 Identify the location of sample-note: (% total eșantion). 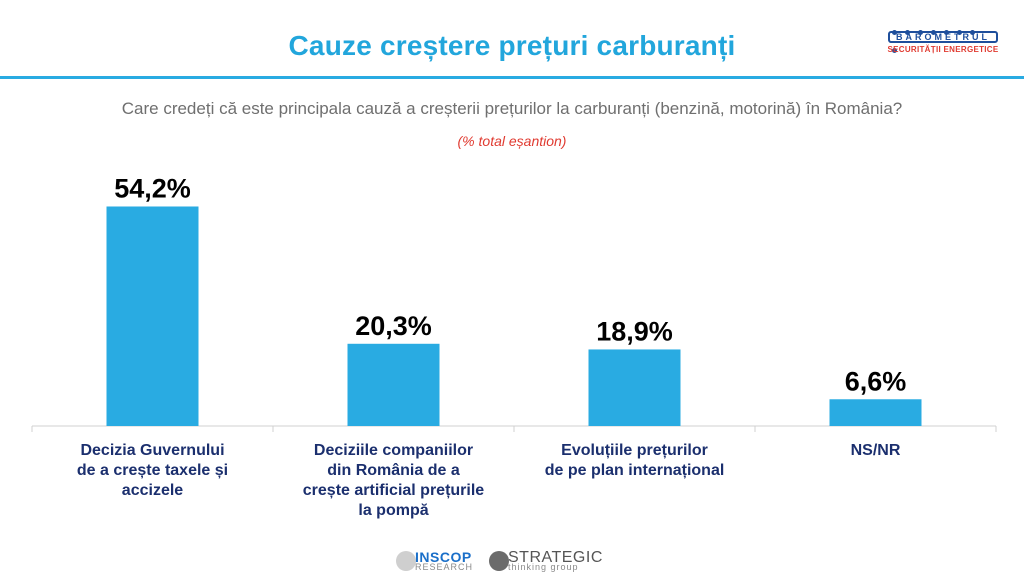
(512, 141).